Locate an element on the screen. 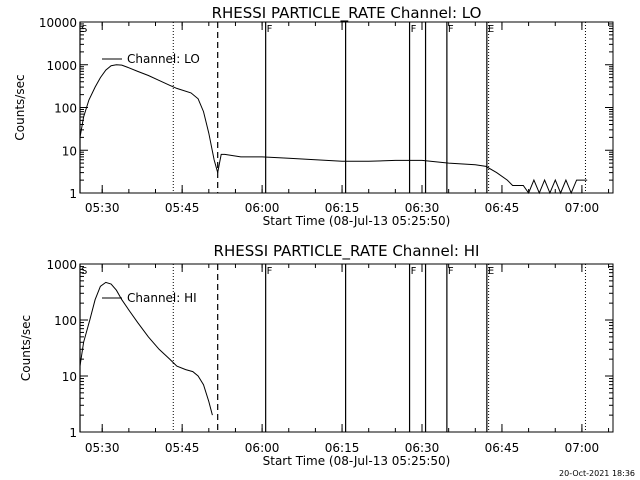 The width and height of the screenshot is (640, 480). chart-title: RHESSI PARTICLE_RATE Channel: LO is located at coordinates (347, 13).